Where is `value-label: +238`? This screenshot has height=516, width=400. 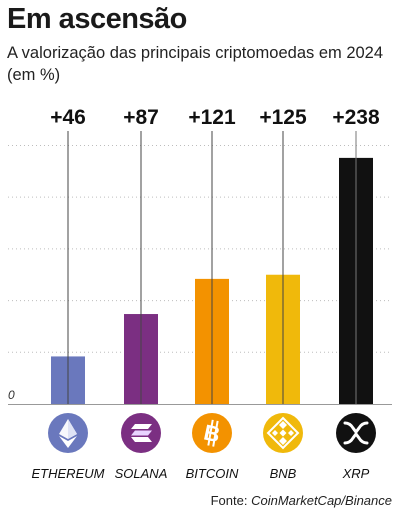
value-label: +238 is located at coordinates (356, 117).